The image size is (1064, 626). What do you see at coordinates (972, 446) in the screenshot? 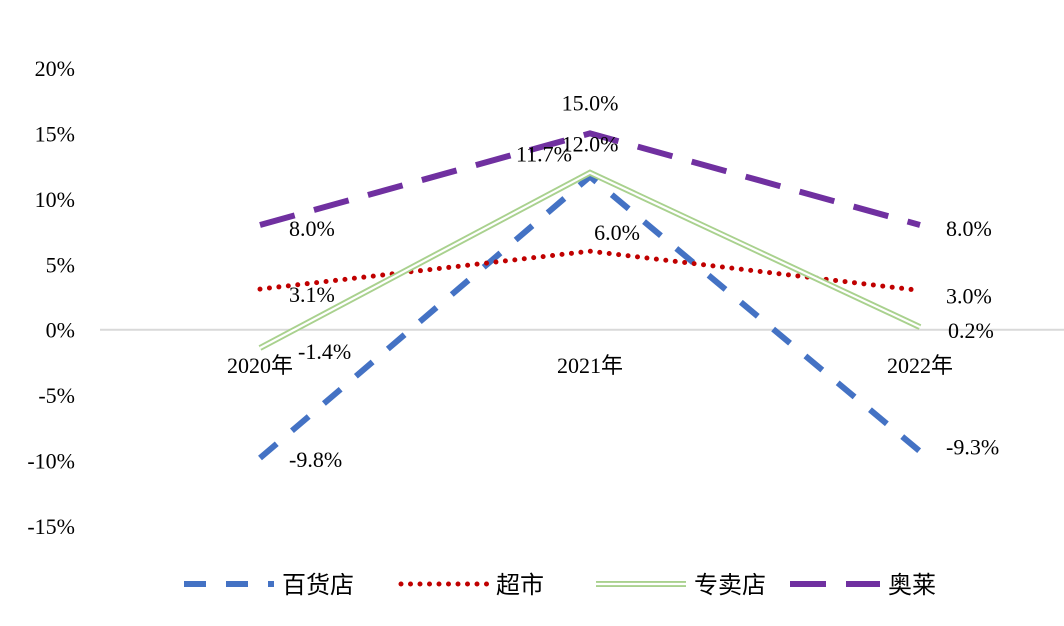
I see `data-label: -9.3%` at bounding box center [972, 446].